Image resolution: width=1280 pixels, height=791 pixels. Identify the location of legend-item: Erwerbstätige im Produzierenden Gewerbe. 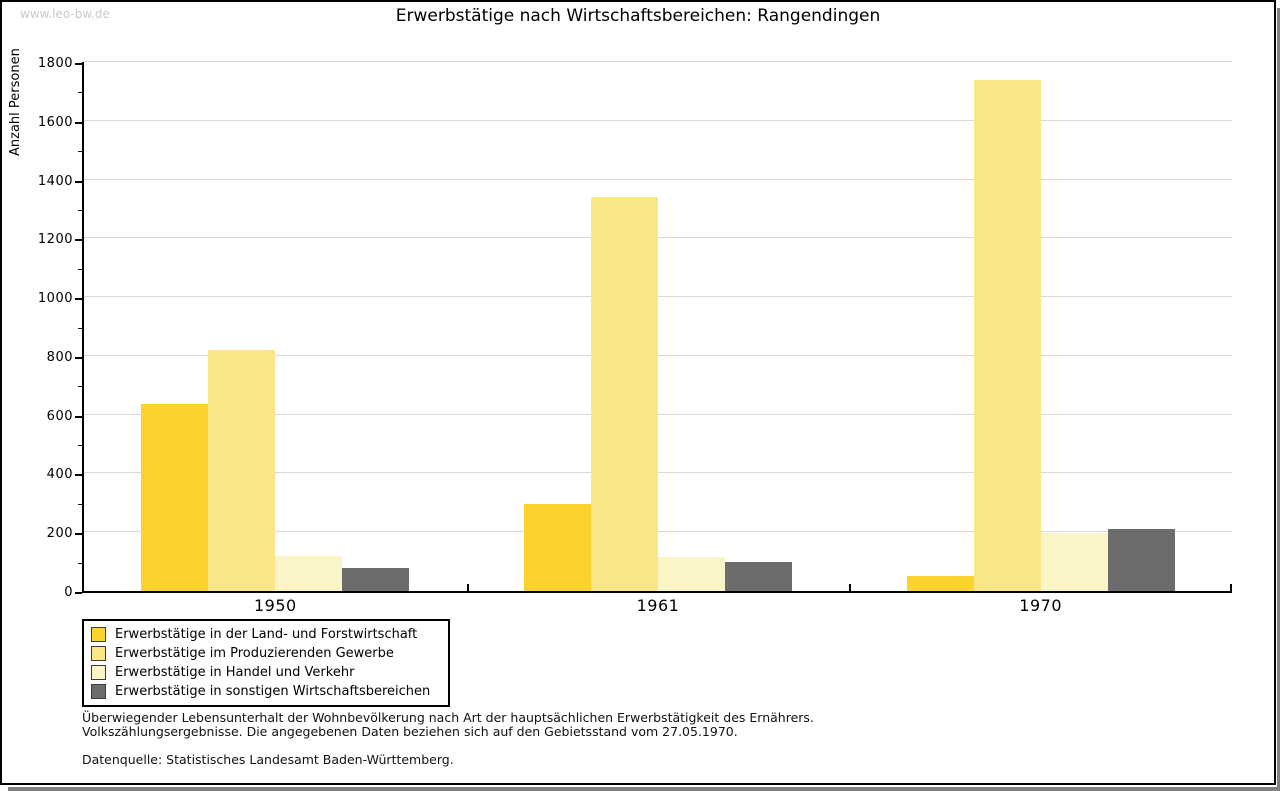
(266, 653).